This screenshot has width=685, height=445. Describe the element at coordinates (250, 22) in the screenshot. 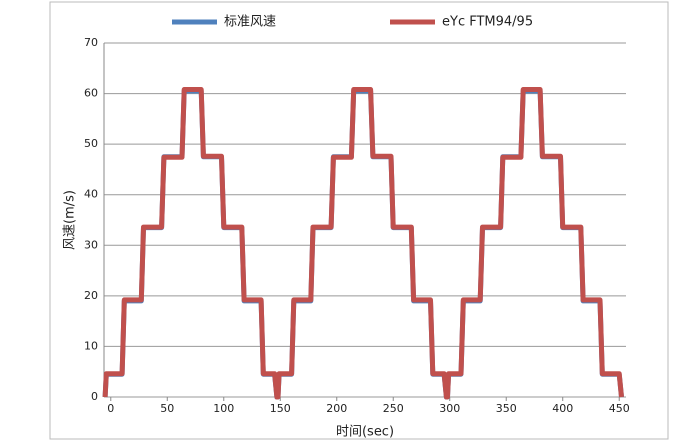

I see `legend-label: 标准风速` at that location.